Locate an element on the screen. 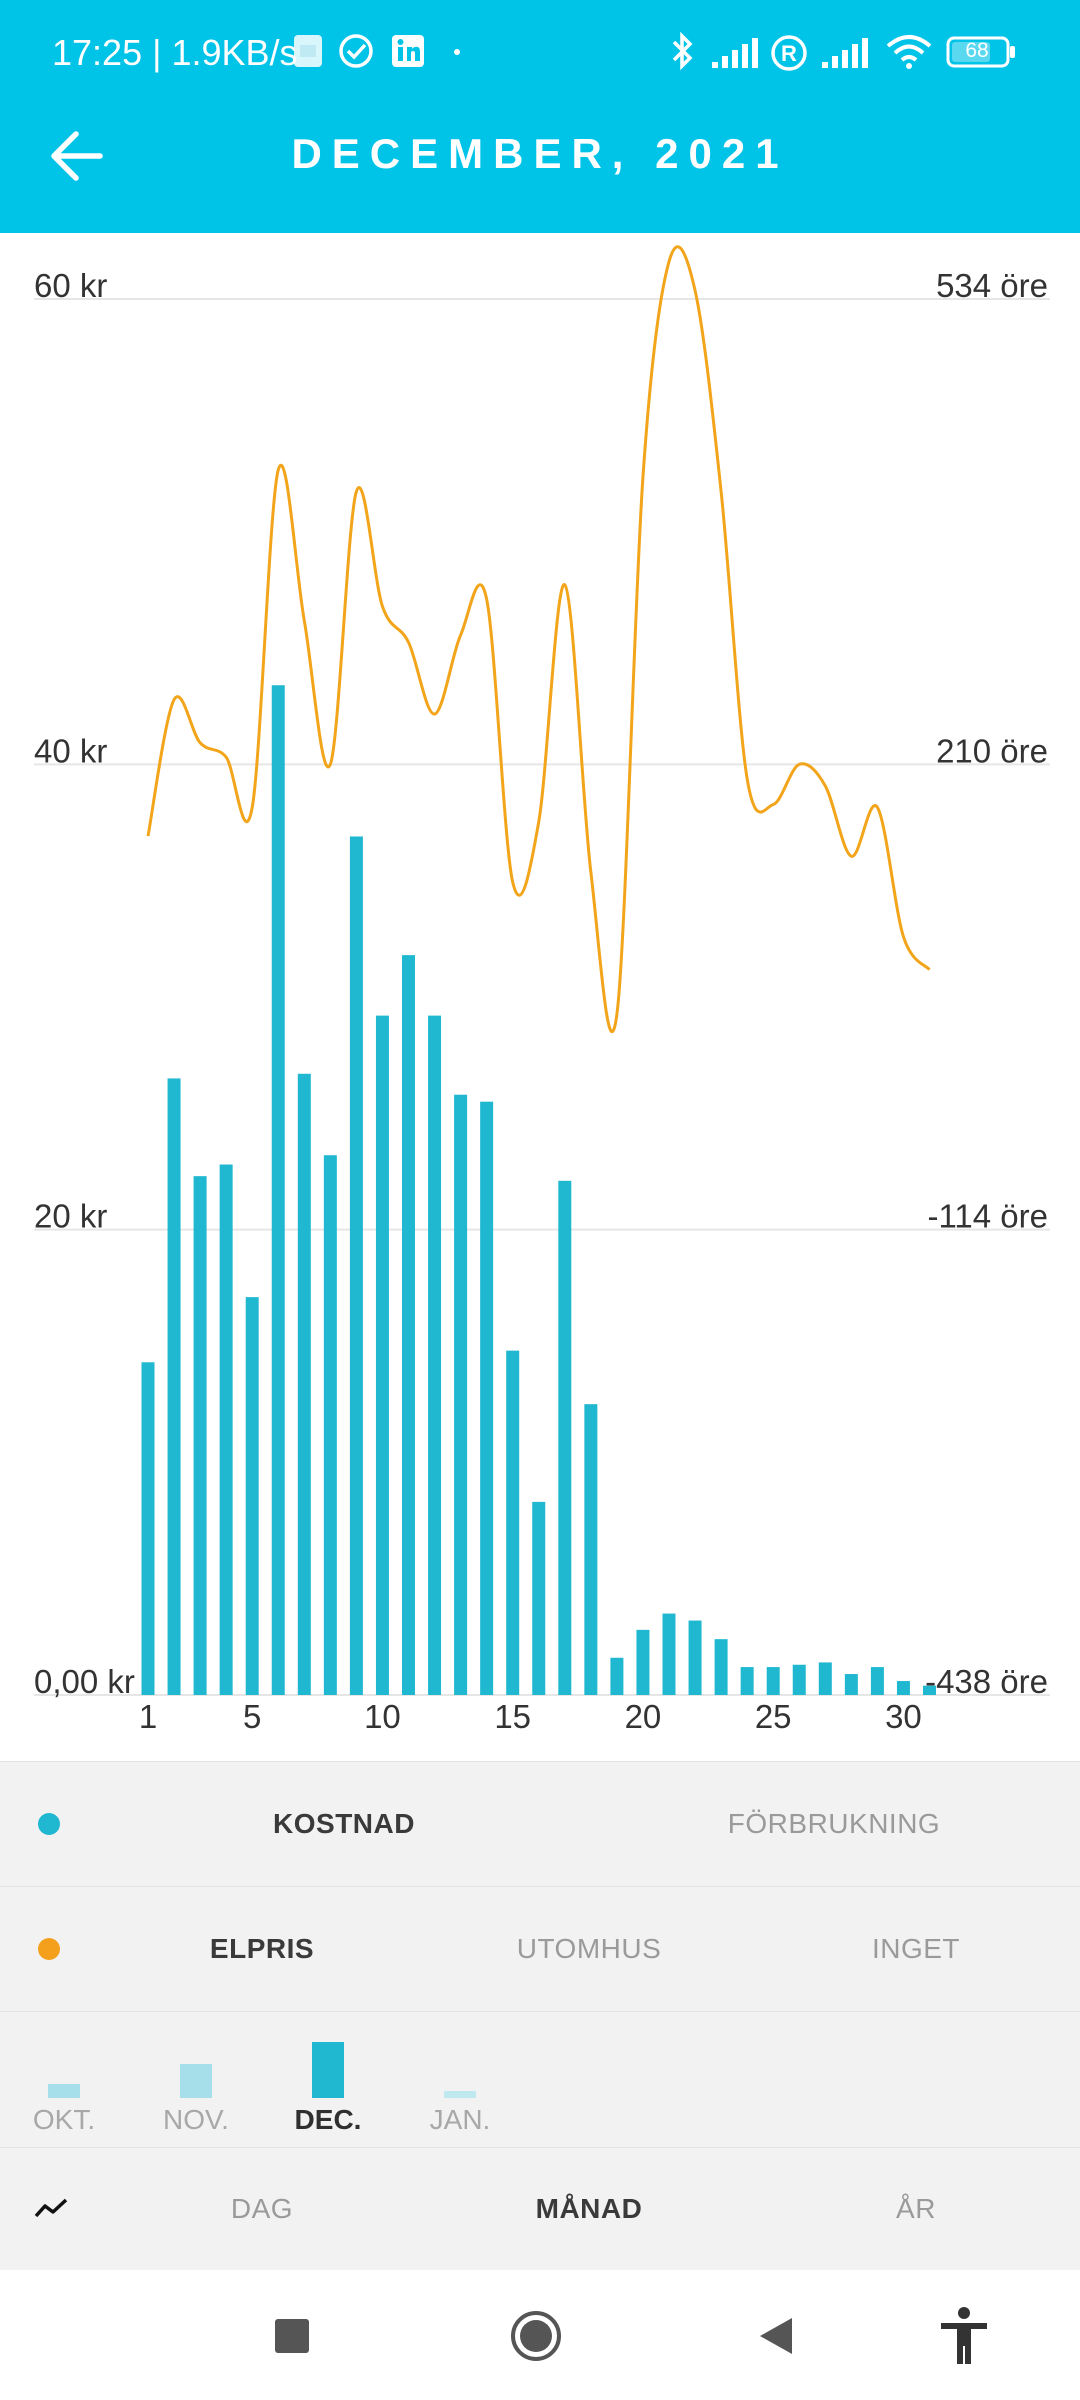 The image size is (1080, 2400). x-tick-label: 1 is located at coordinates (148, 1716).